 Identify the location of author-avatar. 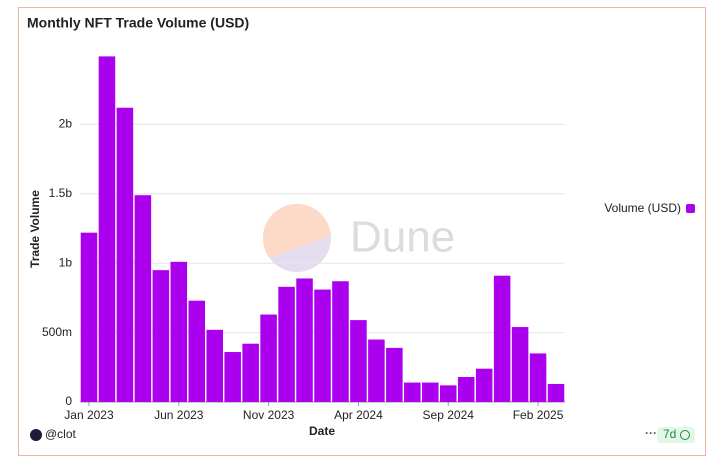
(36, 435).